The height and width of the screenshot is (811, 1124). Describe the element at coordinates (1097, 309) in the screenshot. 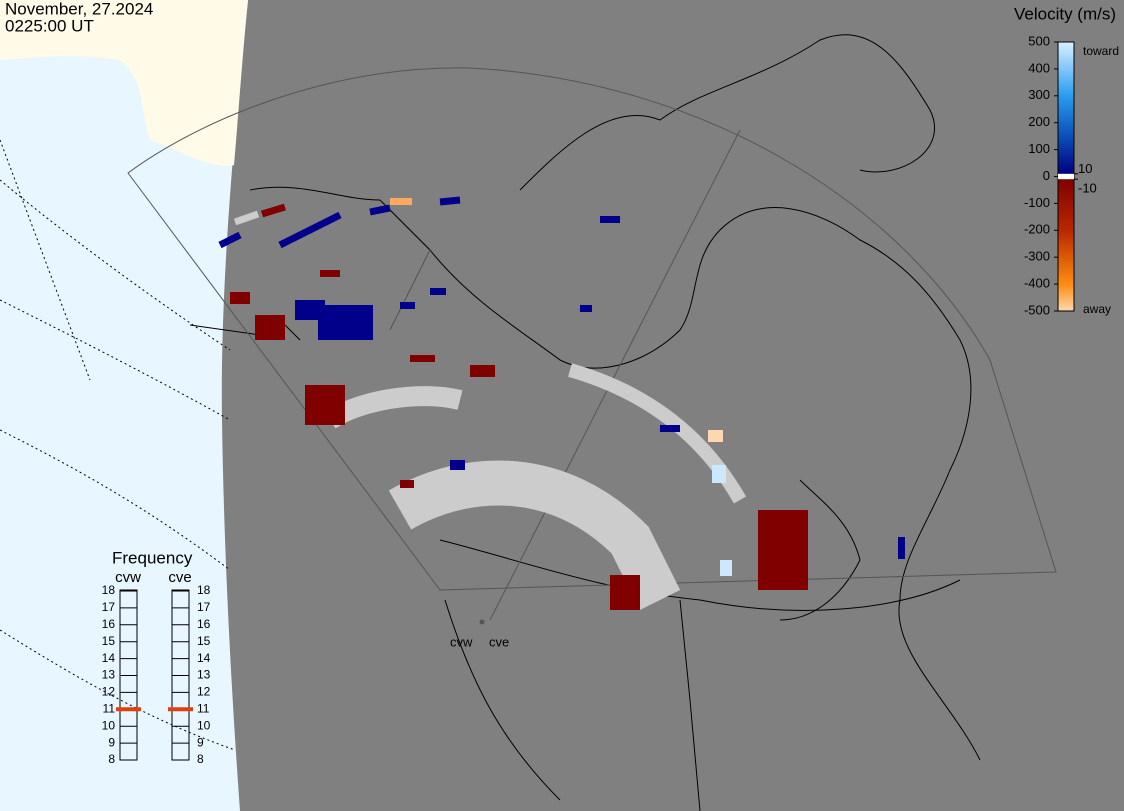

I see `away-label: away` at that location.